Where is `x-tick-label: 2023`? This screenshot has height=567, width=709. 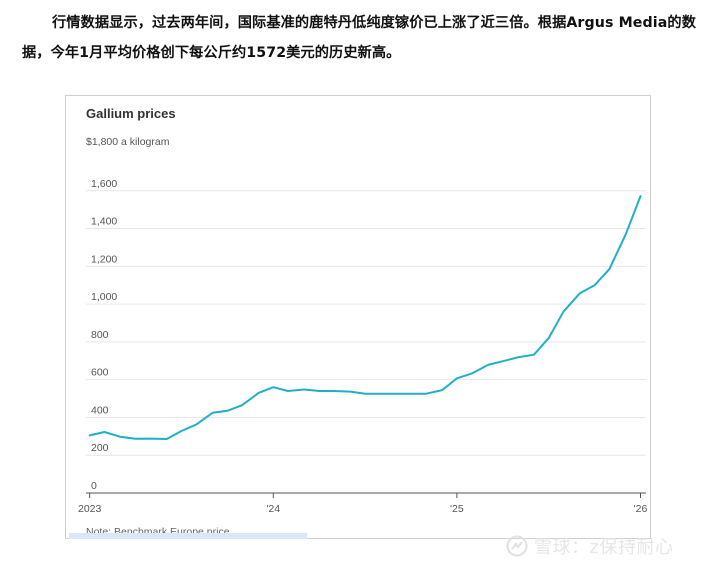
x-tick-label: 2023 is located at coordinates (90, 509).